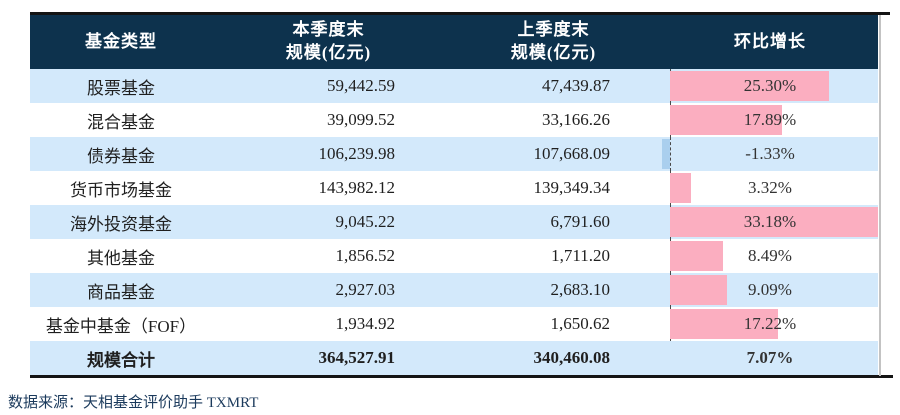 This screenshot has height=415, width=900. What do you see at coordinates (454, 324) in the screenshot?
I see `table-row: 基金中基金（FOF） 1,934.92 1,650.62 17.22%` at bounding box center [454, 324].